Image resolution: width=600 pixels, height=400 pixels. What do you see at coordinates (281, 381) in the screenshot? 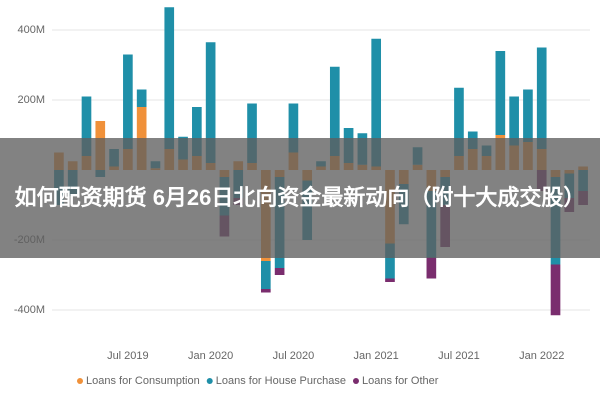
I see `legend-label: Loans for House Purchase` at bounding box center [281, 381].